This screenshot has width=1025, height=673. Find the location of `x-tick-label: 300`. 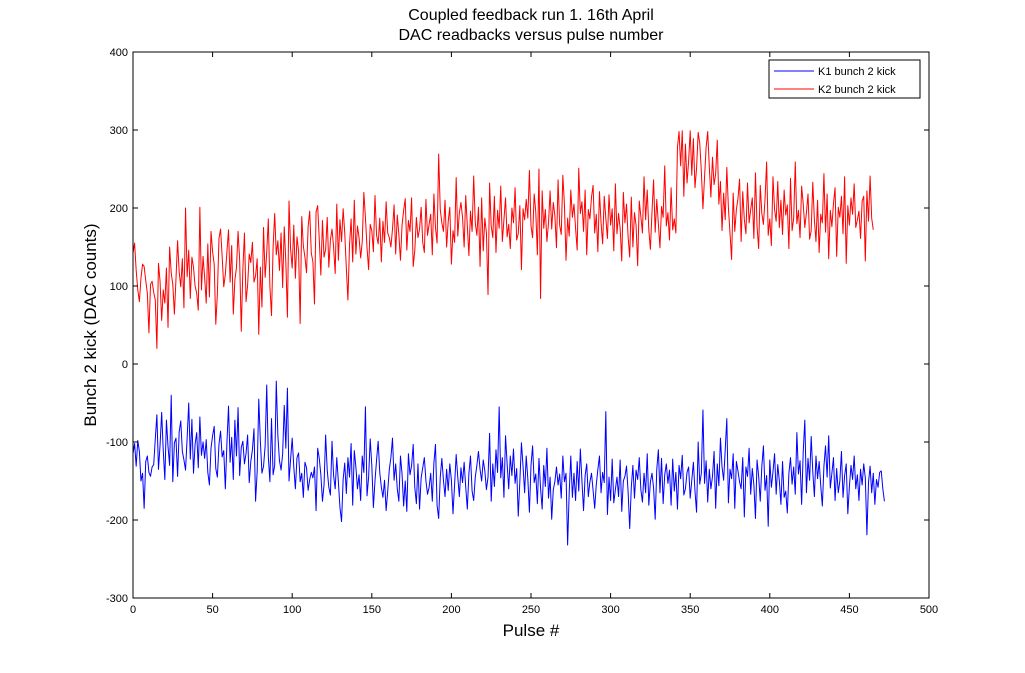

x-tick-label: 300 is located at coordinates (610, 610).